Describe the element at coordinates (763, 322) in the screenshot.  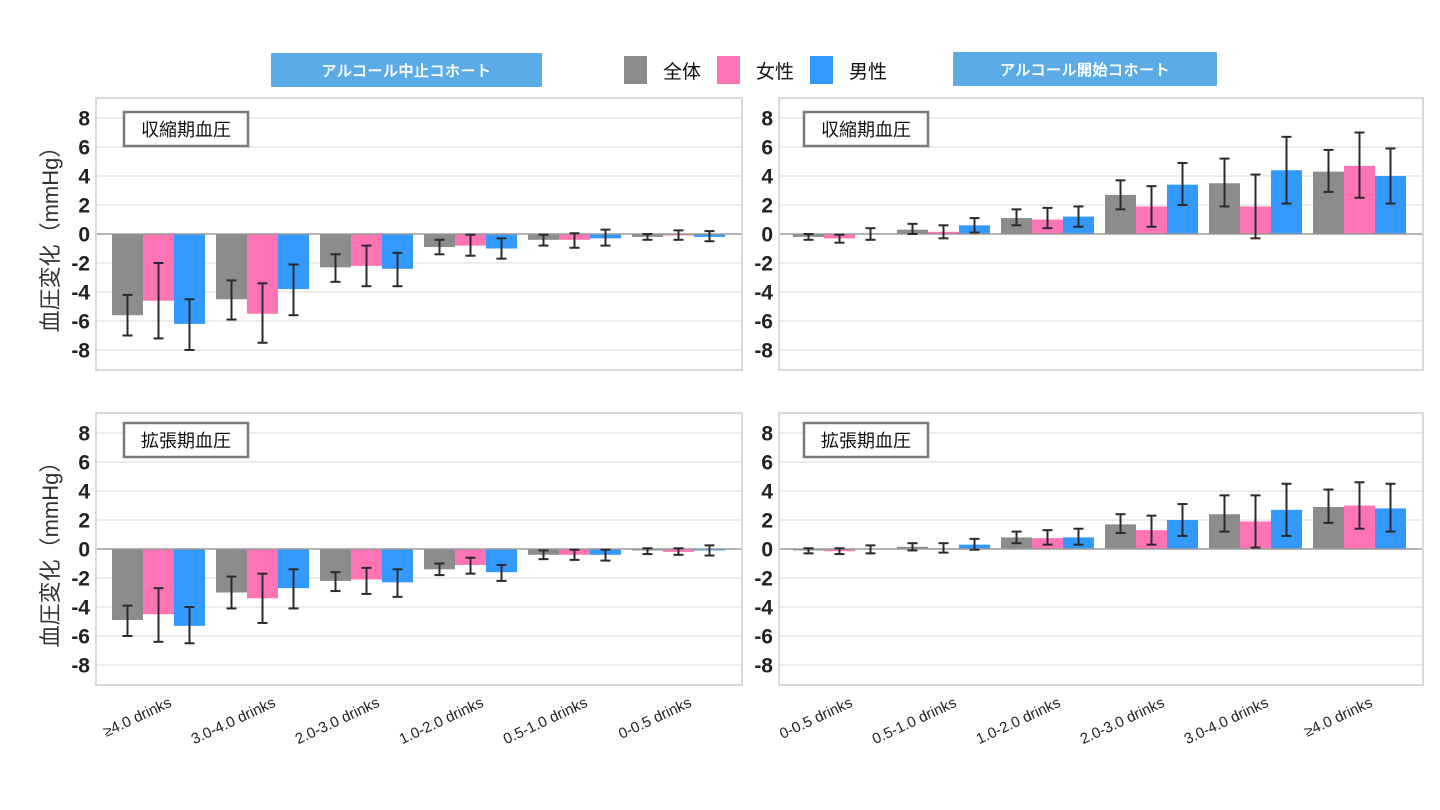
I see `y-tick-label: -6` at that location.